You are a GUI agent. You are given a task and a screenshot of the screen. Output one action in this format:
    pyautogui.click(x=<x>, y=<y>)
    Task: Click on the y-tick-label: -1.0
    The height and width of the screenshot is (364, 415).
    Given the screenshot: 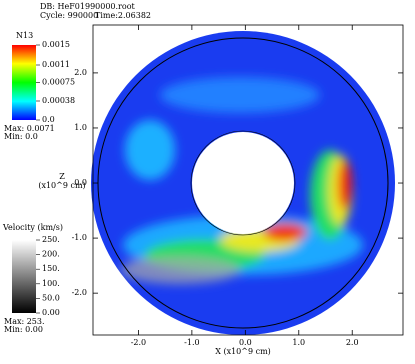 What is the action you would take?
    pyautogui.click(x=79, y=237)
    